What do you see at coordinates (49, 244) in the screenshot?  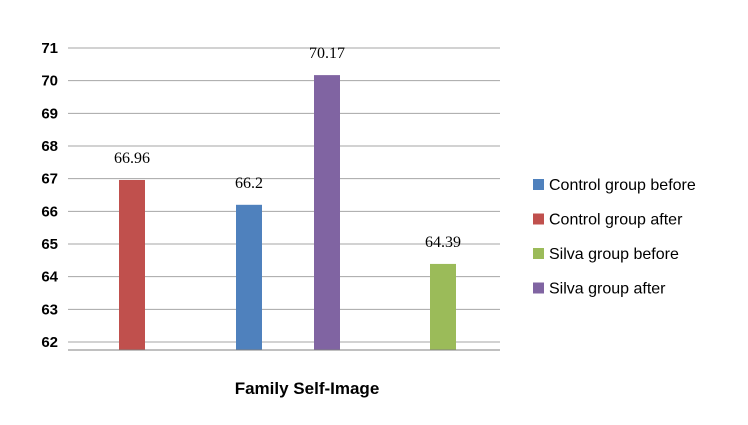 I see `y-tick-label: 65` at bounding box center [49, 244].